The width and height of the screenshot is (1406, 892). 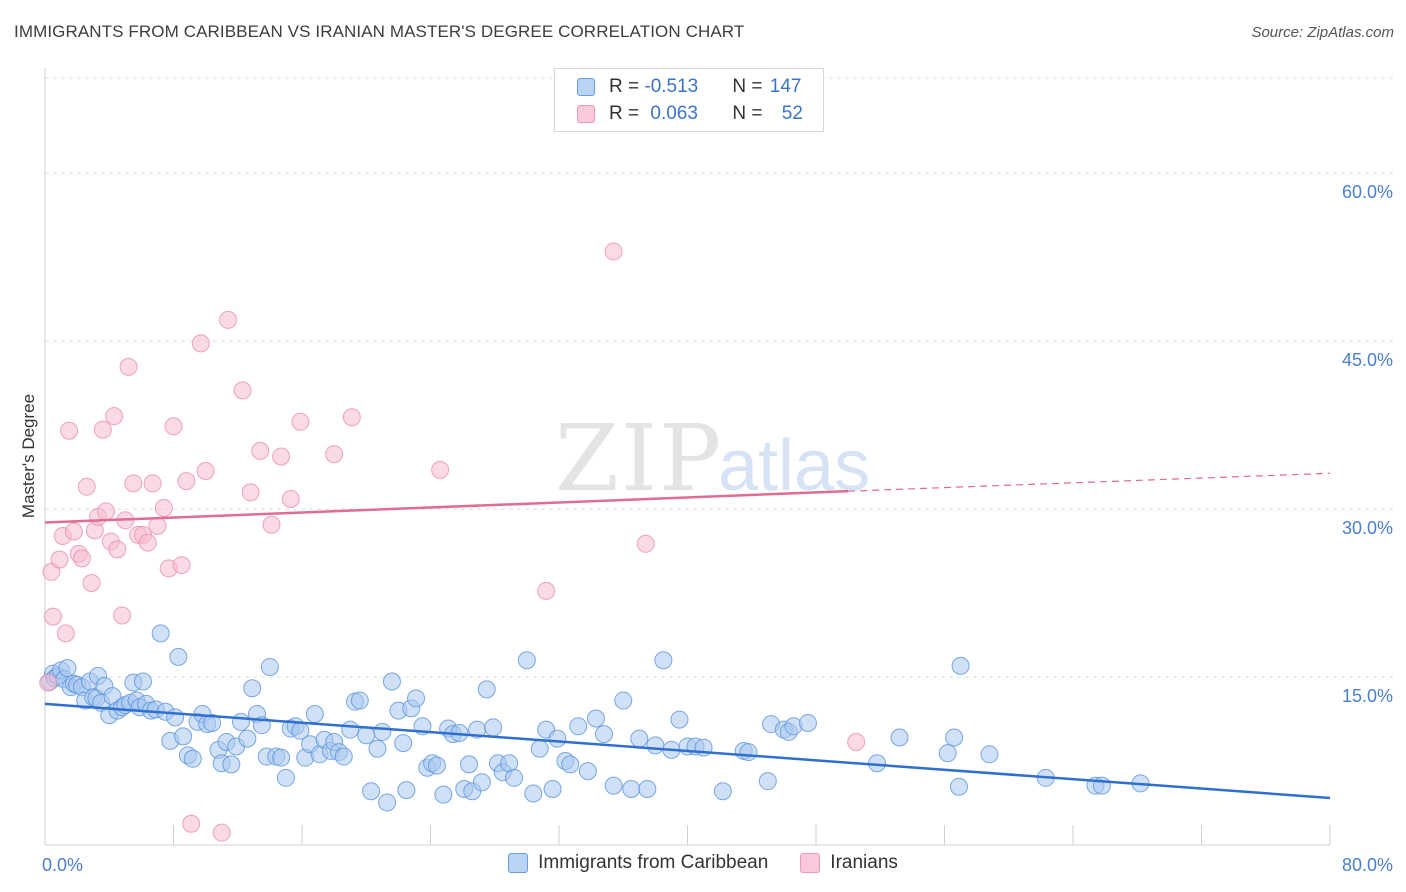 I want to click on legend-n-value: 52, so click(x=792, y=113).